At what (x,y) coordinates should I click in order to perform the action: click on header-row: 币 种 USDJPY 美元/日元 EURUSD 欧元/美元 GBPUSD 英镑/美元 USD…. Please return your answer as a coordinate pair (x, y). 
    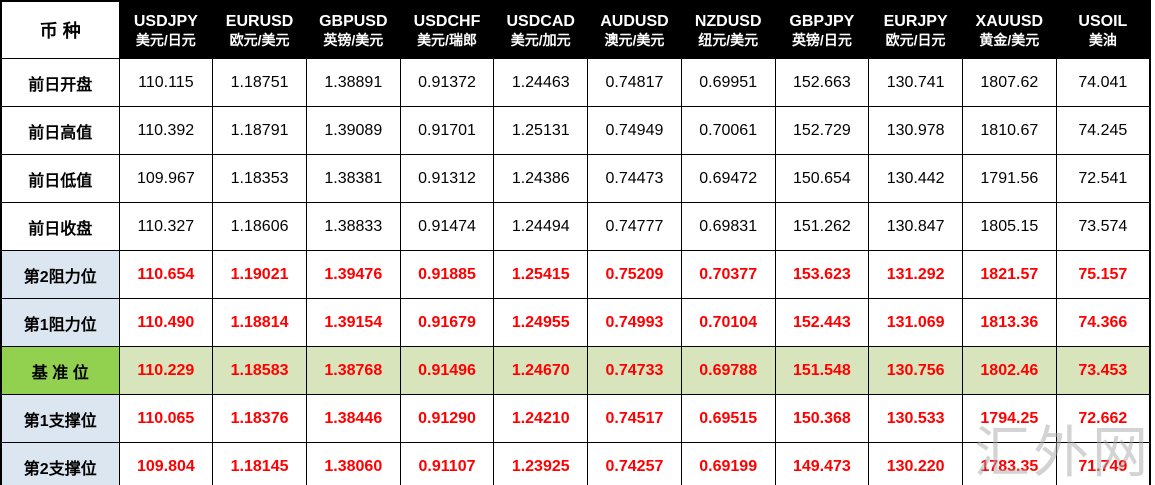
    Looking at the image, I should click on (575, 29).